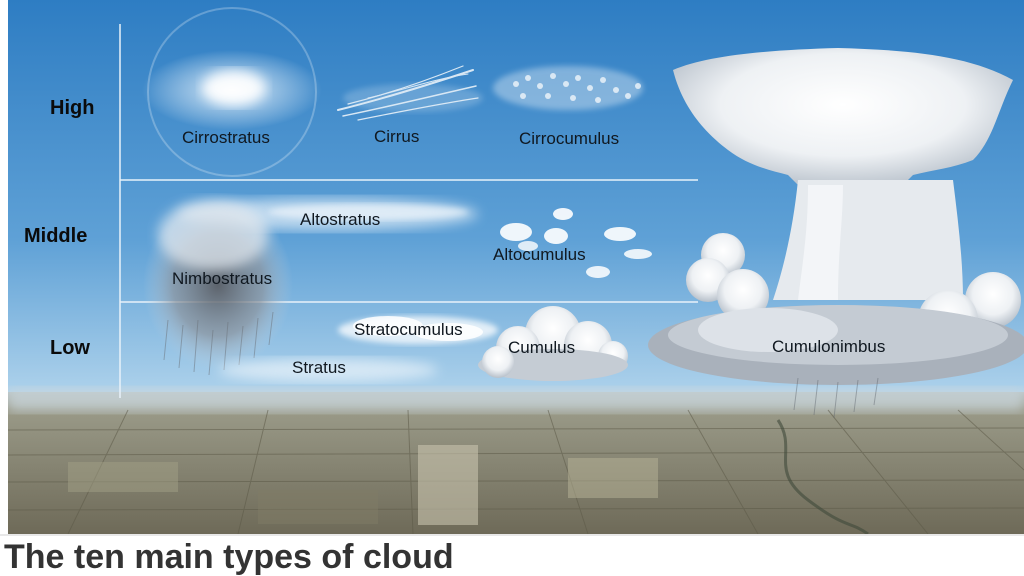 The height and width of the screenshot is (576, 1024). I want to click on label-stratocumulus: Stratocumulus, so click(408, 329).